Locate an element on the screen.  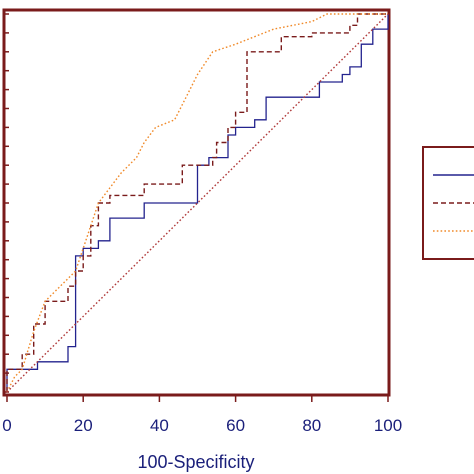
x-tick-label: 20 is located at coordinates (83, 425).